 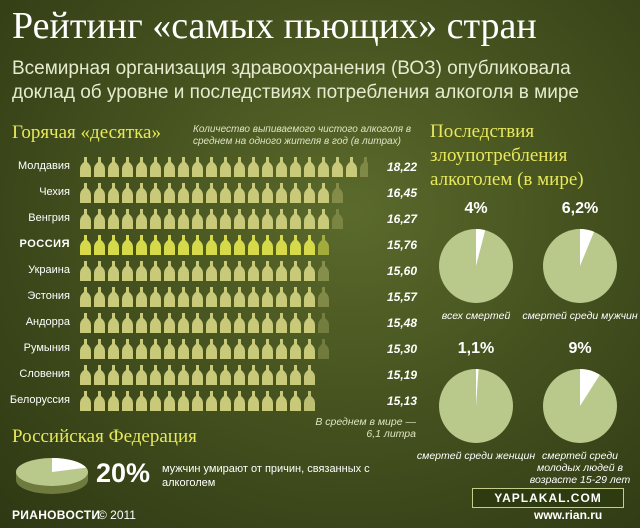 What do you see at coordinates (43, 166) in the screenshot?
I see `bar-category-label: Молдавия` at bounding box center [43, 166].